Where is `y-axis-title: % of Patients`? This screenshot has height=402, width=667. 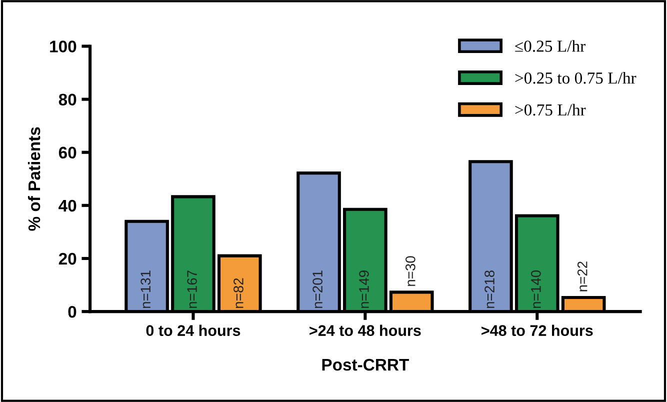
y-axis-title: % of Patients is located at coordinates (34, 179).